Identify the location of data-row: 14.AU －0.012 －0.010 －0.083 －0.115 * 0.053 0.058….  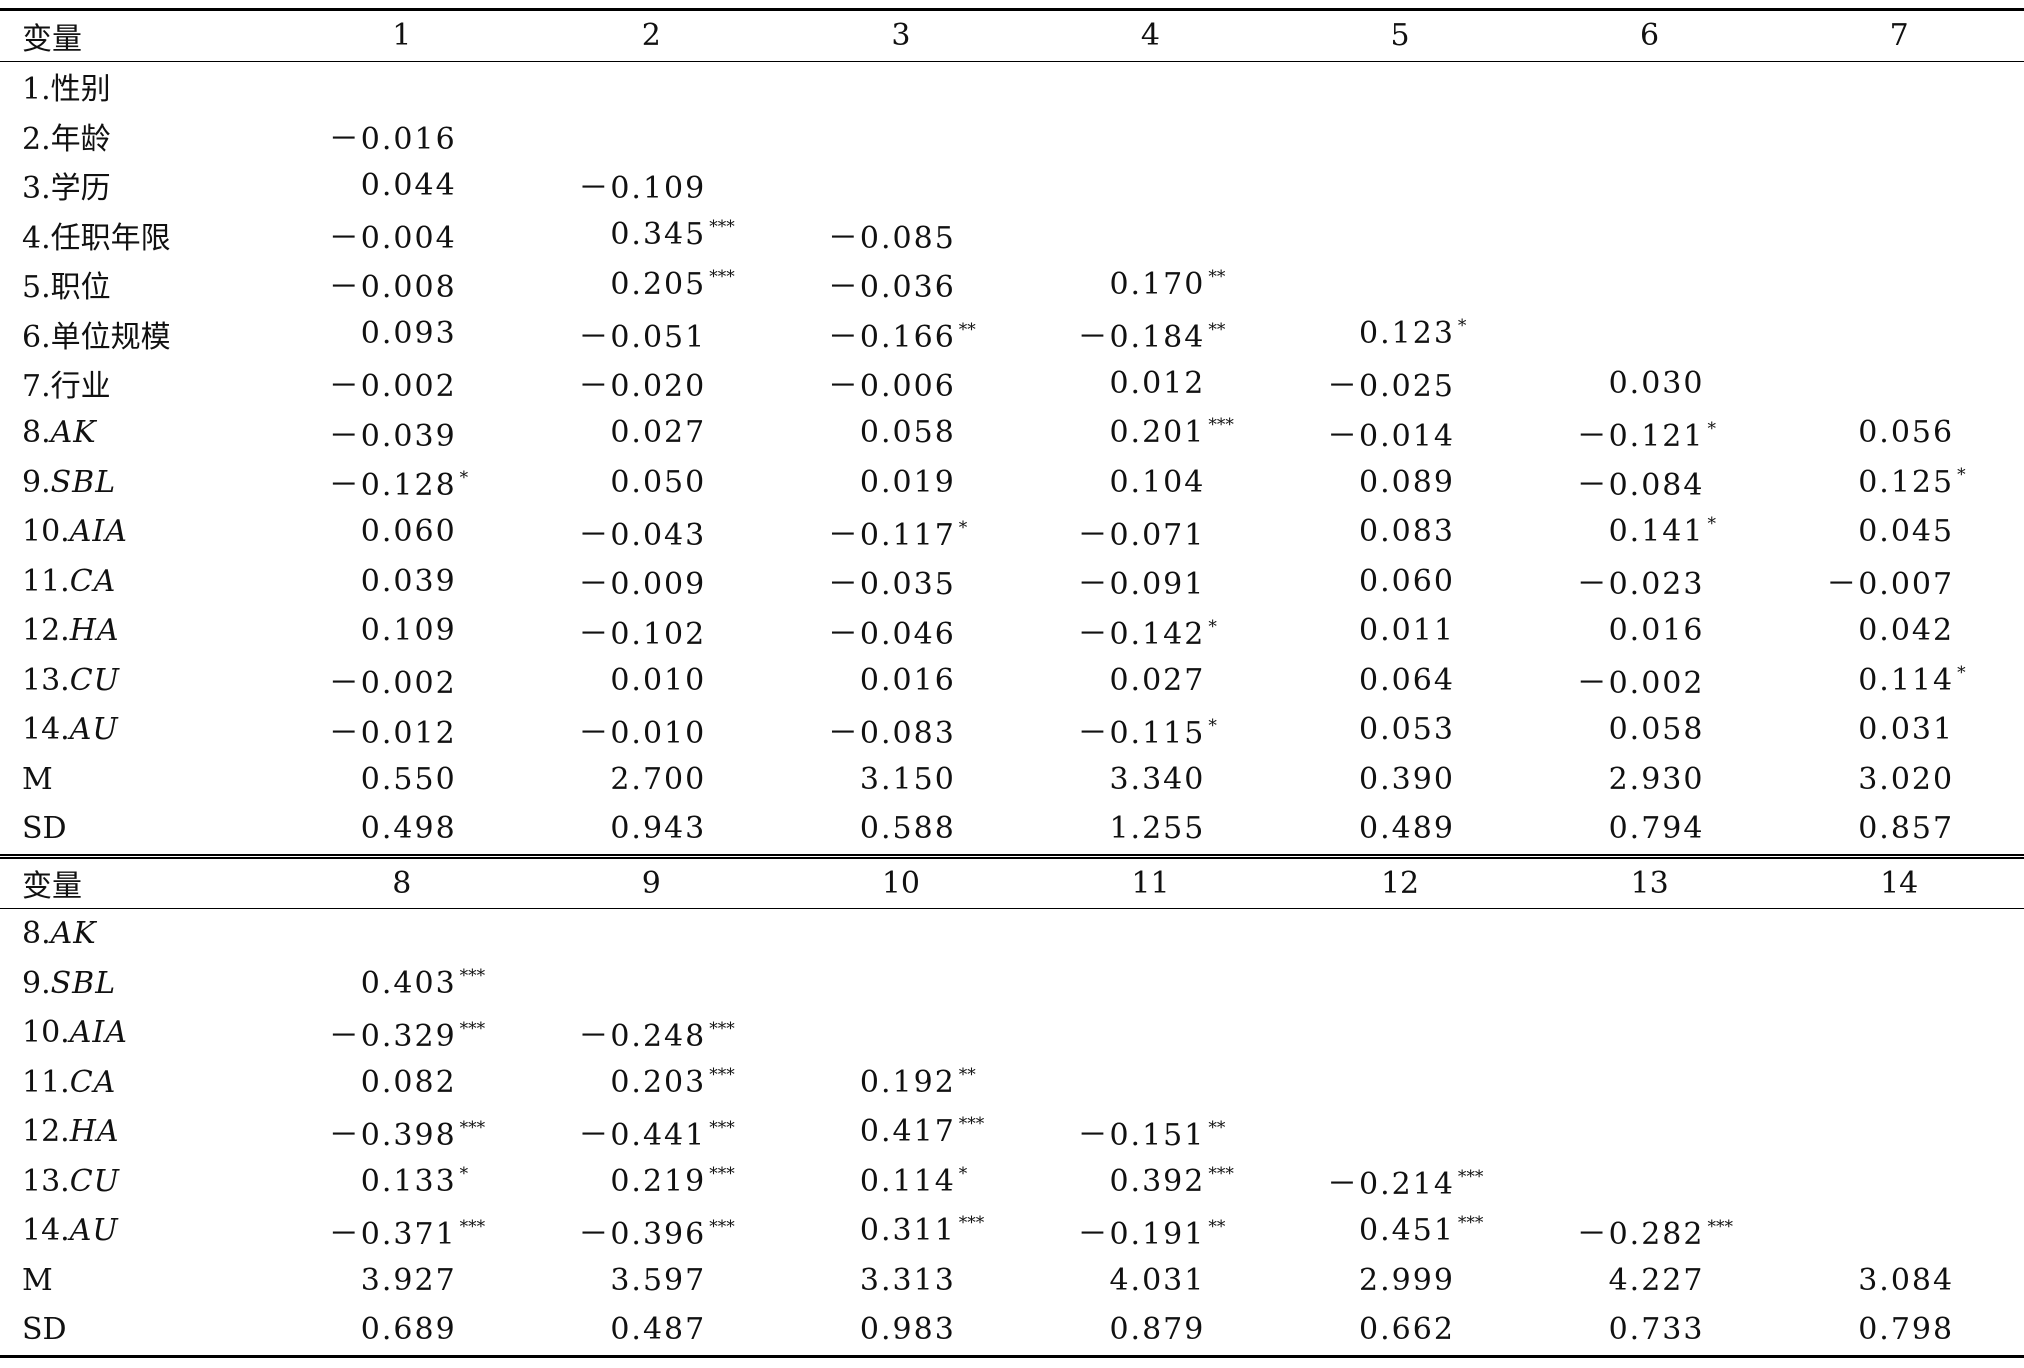
(1012, 730).